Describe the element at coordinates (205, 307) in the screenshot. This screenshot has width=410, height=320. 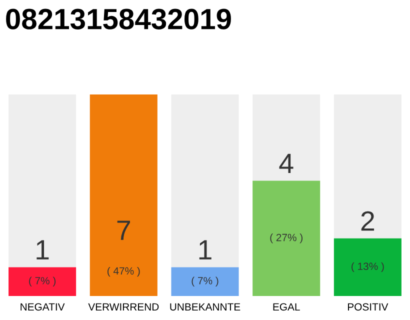
I see `x-tick-label: UNBEKANNTE` at that location.